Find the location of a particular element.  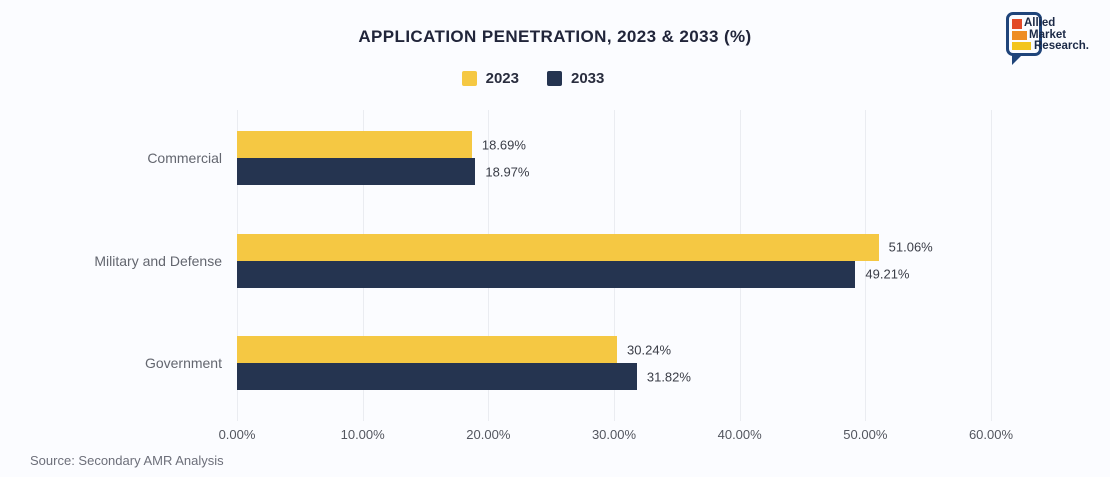

bar-2023-military-and-defense is located at coordinates (558, 247).